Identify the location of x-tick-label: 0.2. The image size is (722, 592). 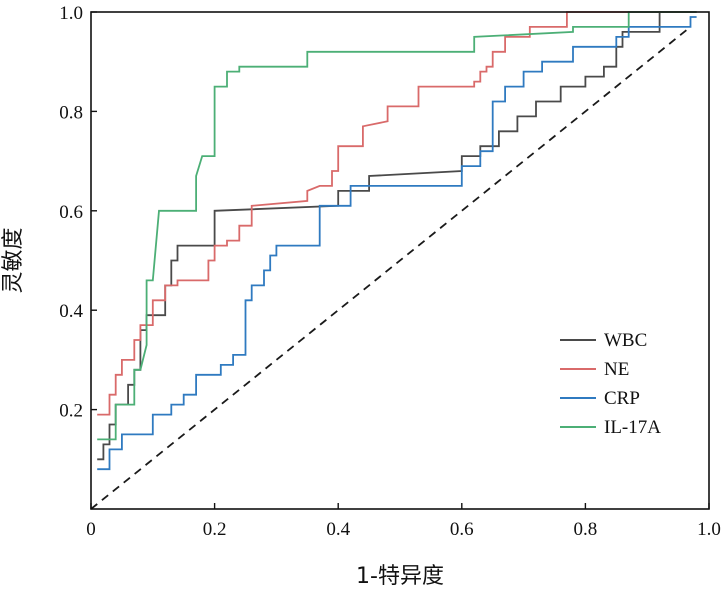
(215, 529).